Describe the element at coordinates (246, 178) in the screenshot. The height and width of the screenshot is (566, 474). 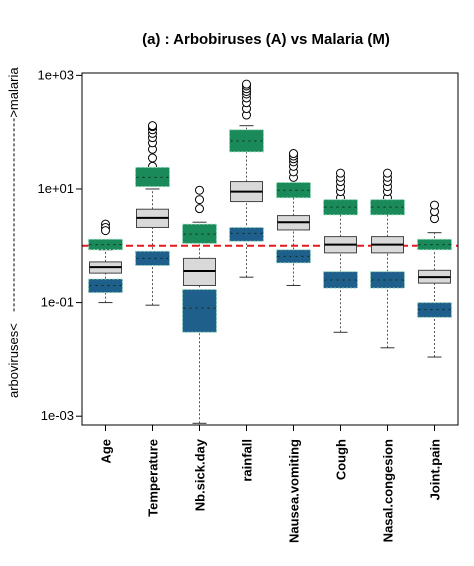
I see `overall-box-rainfall` at that location.